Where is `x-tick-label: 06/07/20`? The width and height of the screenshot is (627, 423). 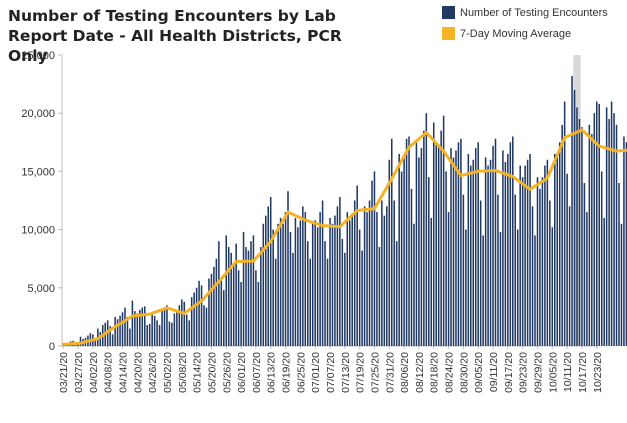 x-tick-label: 06/07/20 is located at coordinates (257, 372).